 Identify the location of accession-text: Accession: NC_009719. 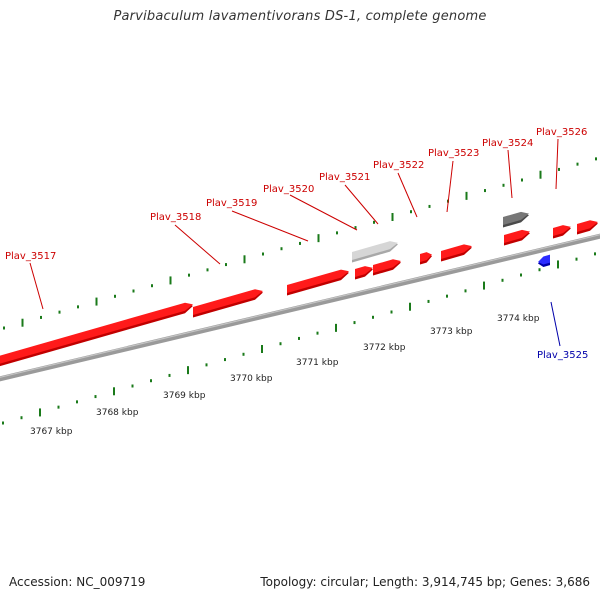
(77, 582).